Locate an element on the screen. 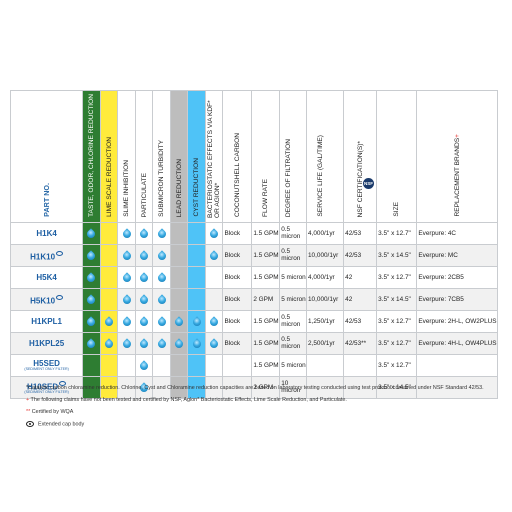 Image resolution: width=512 pixels, height=512 pixels. header-taste: TASTE, ODOR, CHLORINE REDUCTION is located at coordinates (91, 156).